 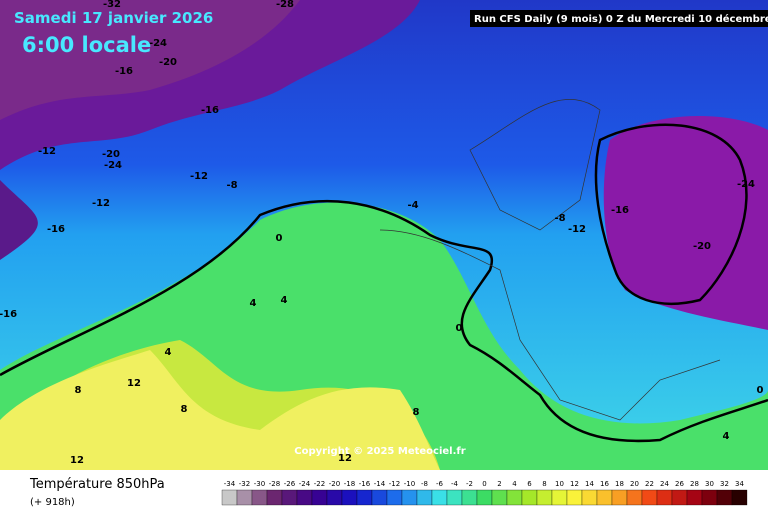 I want to click on scale-label: -8, so click(x=424, y=484).